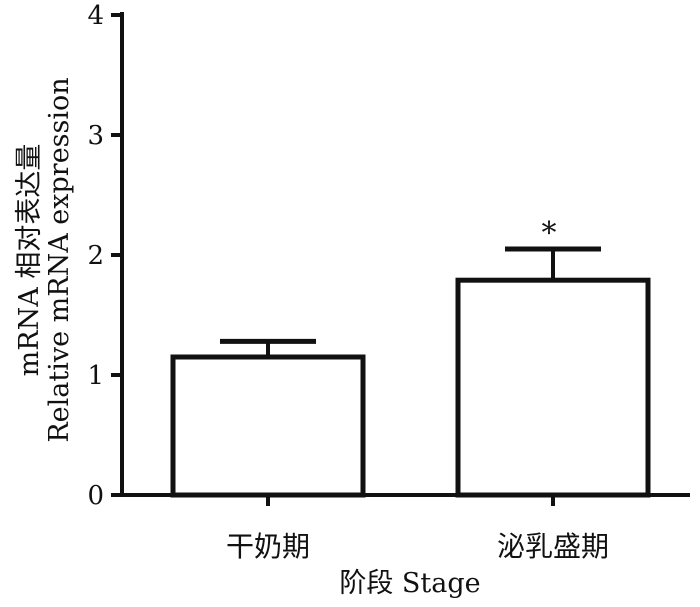 The height and width of the screenshot is (607, 700). I want to click on significance-marker-1: *, so click(549, 233).